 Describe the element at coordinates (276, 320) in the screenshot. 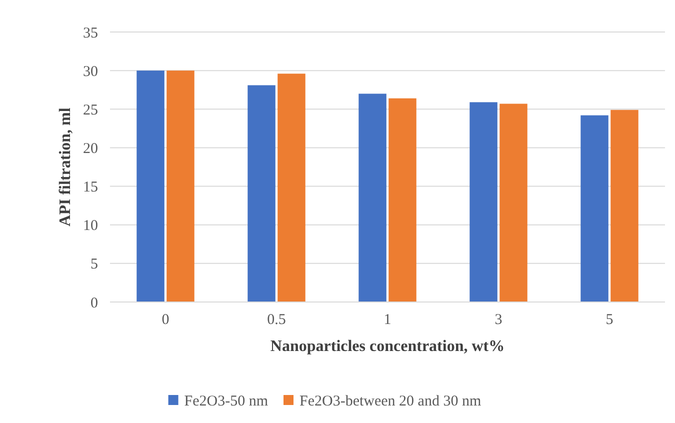

I see `x-tick-label: 0.5` at that location.